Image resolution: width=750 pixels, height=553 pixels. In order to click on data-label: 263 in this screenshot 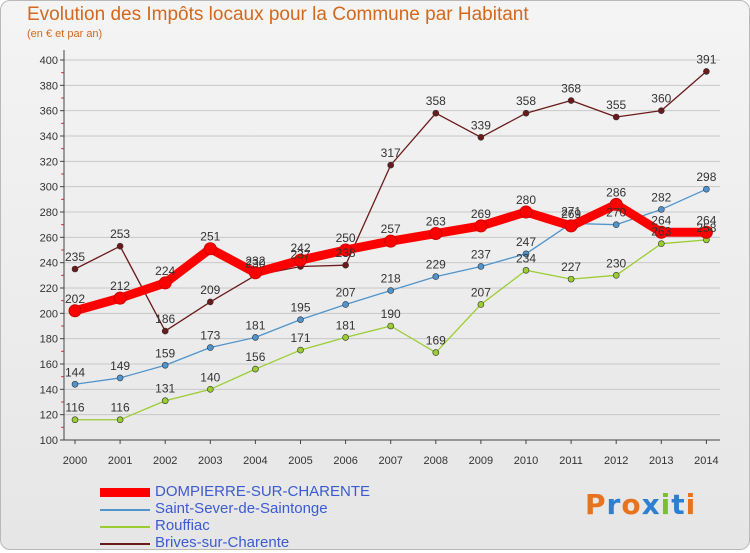, I will do `click(436, 222)`.